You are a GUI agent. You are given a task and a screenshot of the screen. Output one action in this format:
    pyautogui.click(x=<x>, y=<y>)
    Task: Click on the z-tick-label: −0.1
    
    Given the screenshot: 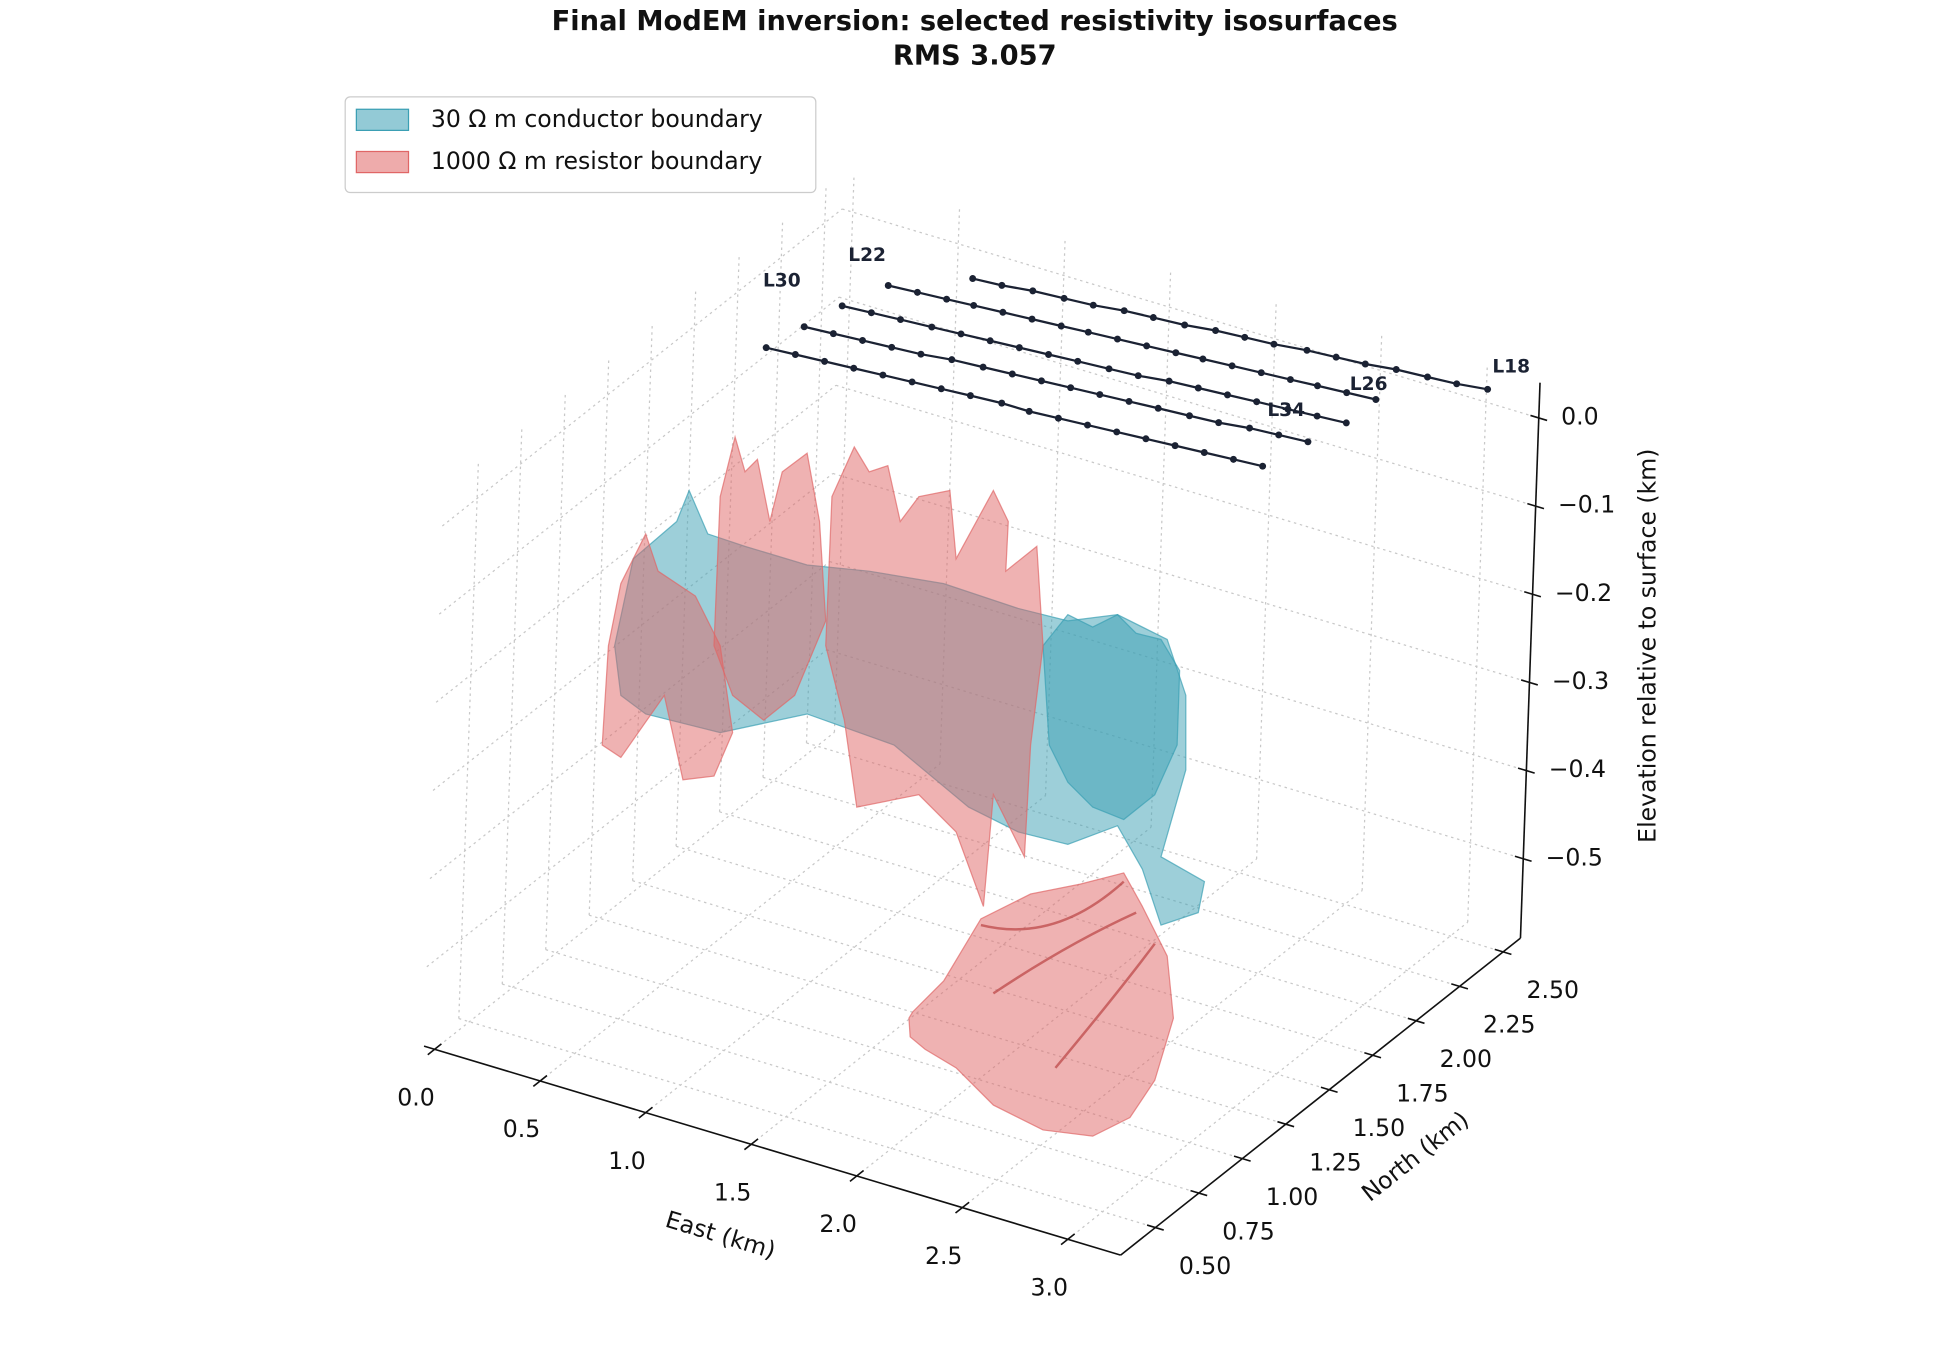 What is the action you would take?
    pyautogui.click(x=1586, y=505)
    